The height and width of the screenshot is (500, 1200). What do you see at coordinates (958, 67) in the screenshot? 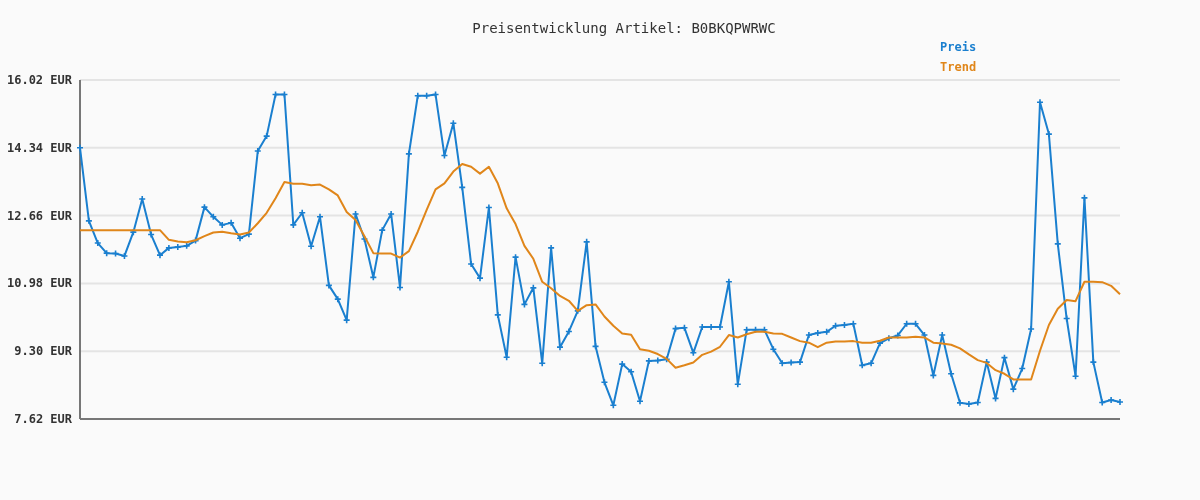
I see `text: Trend` at bounding box center [958, 67].